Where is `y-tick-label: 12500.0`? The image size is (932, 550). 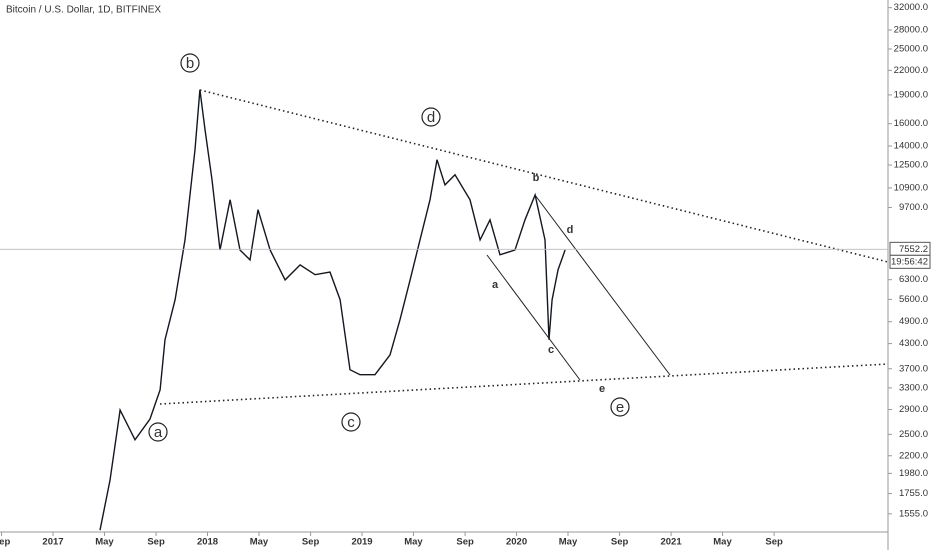
y-tick-label: 12500.0 is located at coordinates (911, 165).